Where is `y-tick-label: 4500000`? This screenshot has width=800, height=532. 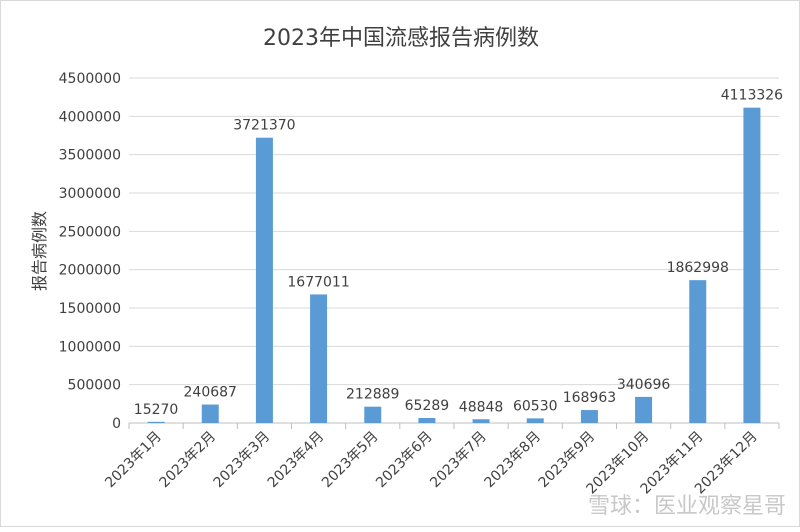
y-tick-label: 4500000 is located at coordinates (90, 79).